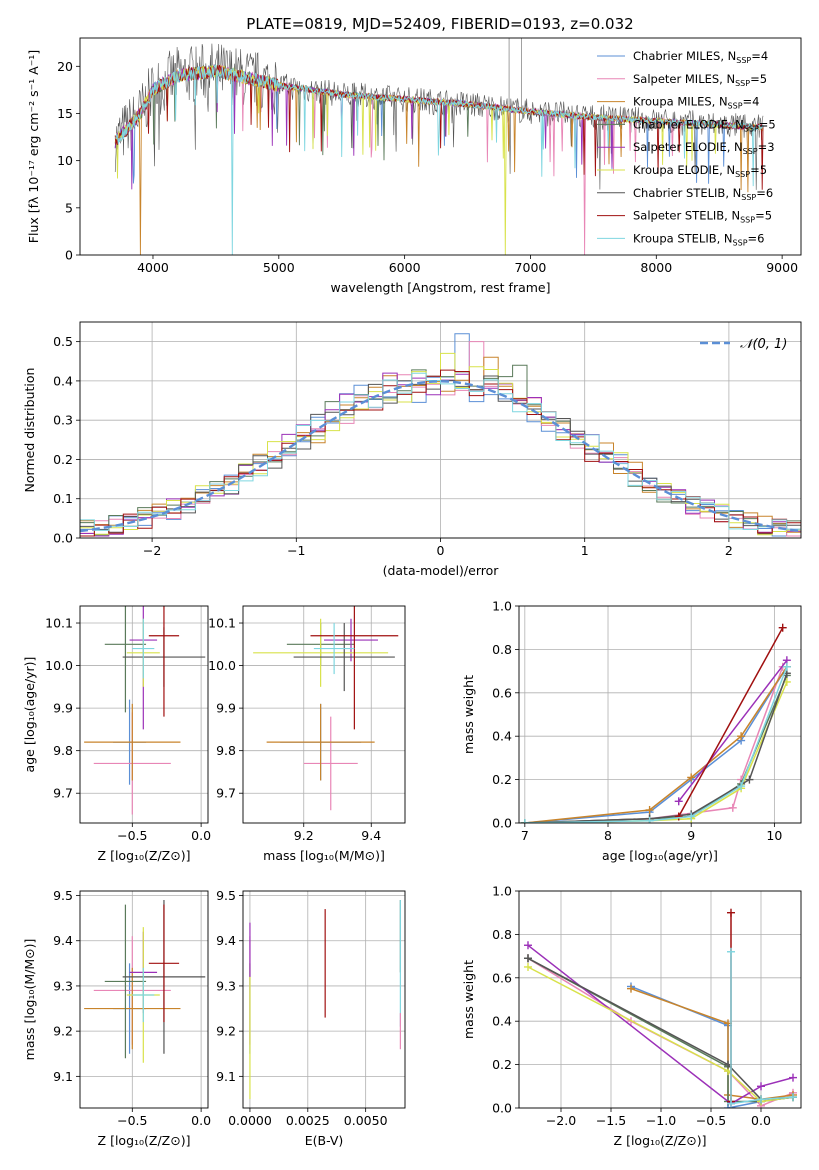 This screenshot has width=819, height=1170. I want to click on x-tick-label: 0.0025, so click(308, 1120).